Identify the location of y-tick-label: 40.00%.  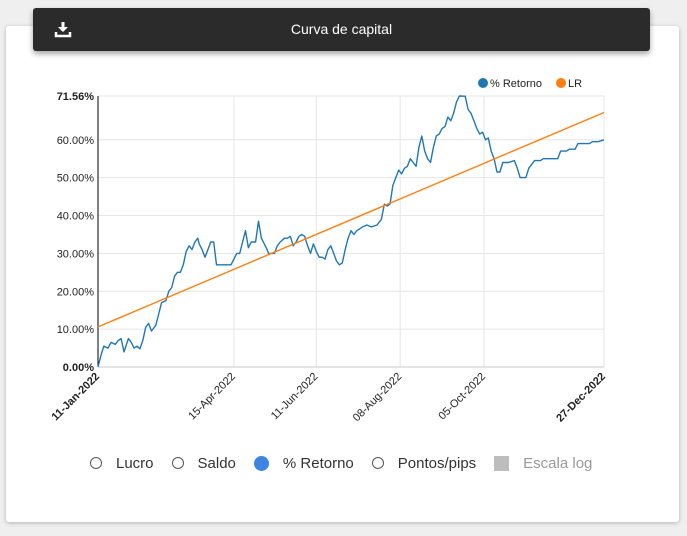
(76, 217).